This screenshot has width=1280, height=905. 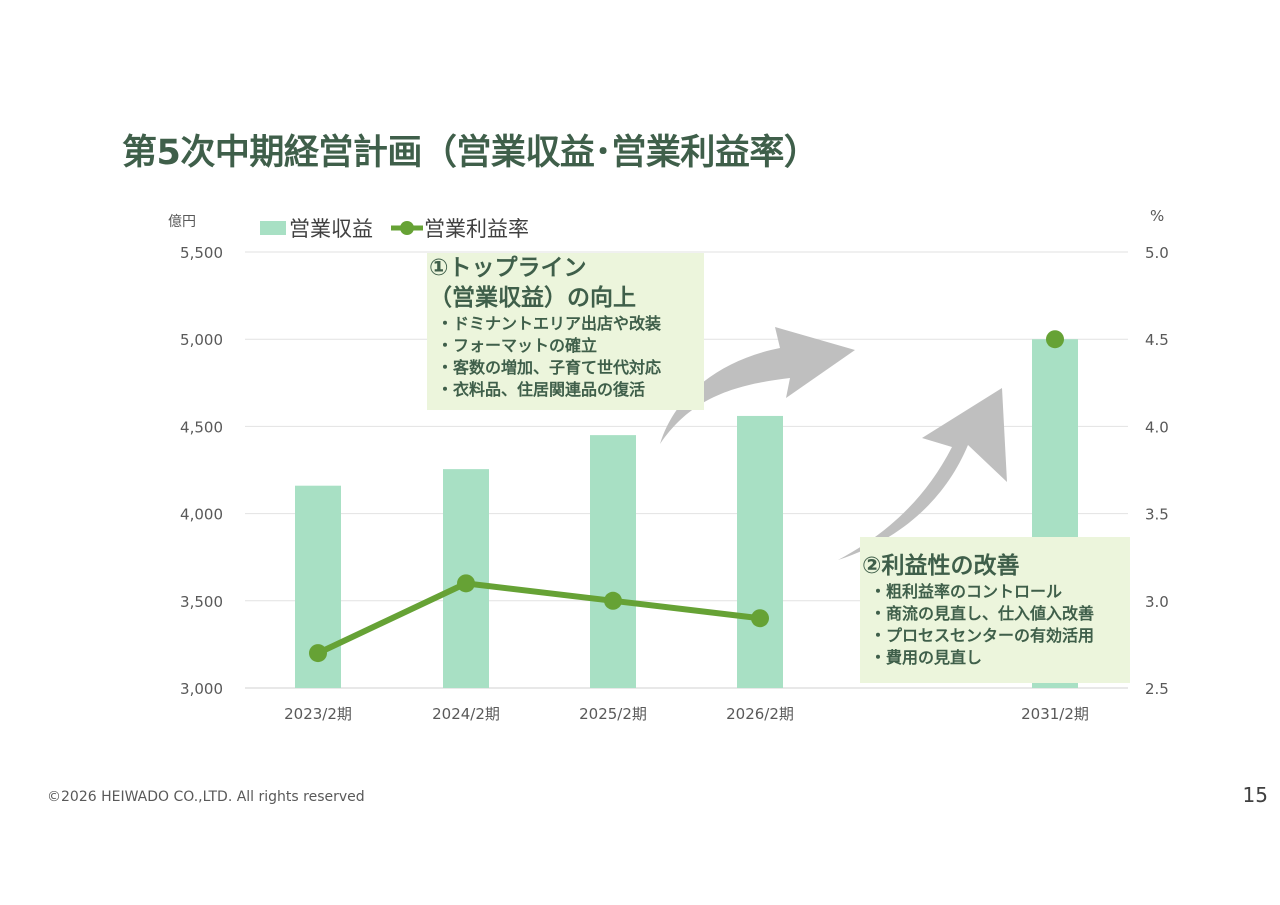 What do you see at coordinates (201, 515) in the screenshot?
I see `left-tick-label: 4,000` at bounding box center [201, 515].